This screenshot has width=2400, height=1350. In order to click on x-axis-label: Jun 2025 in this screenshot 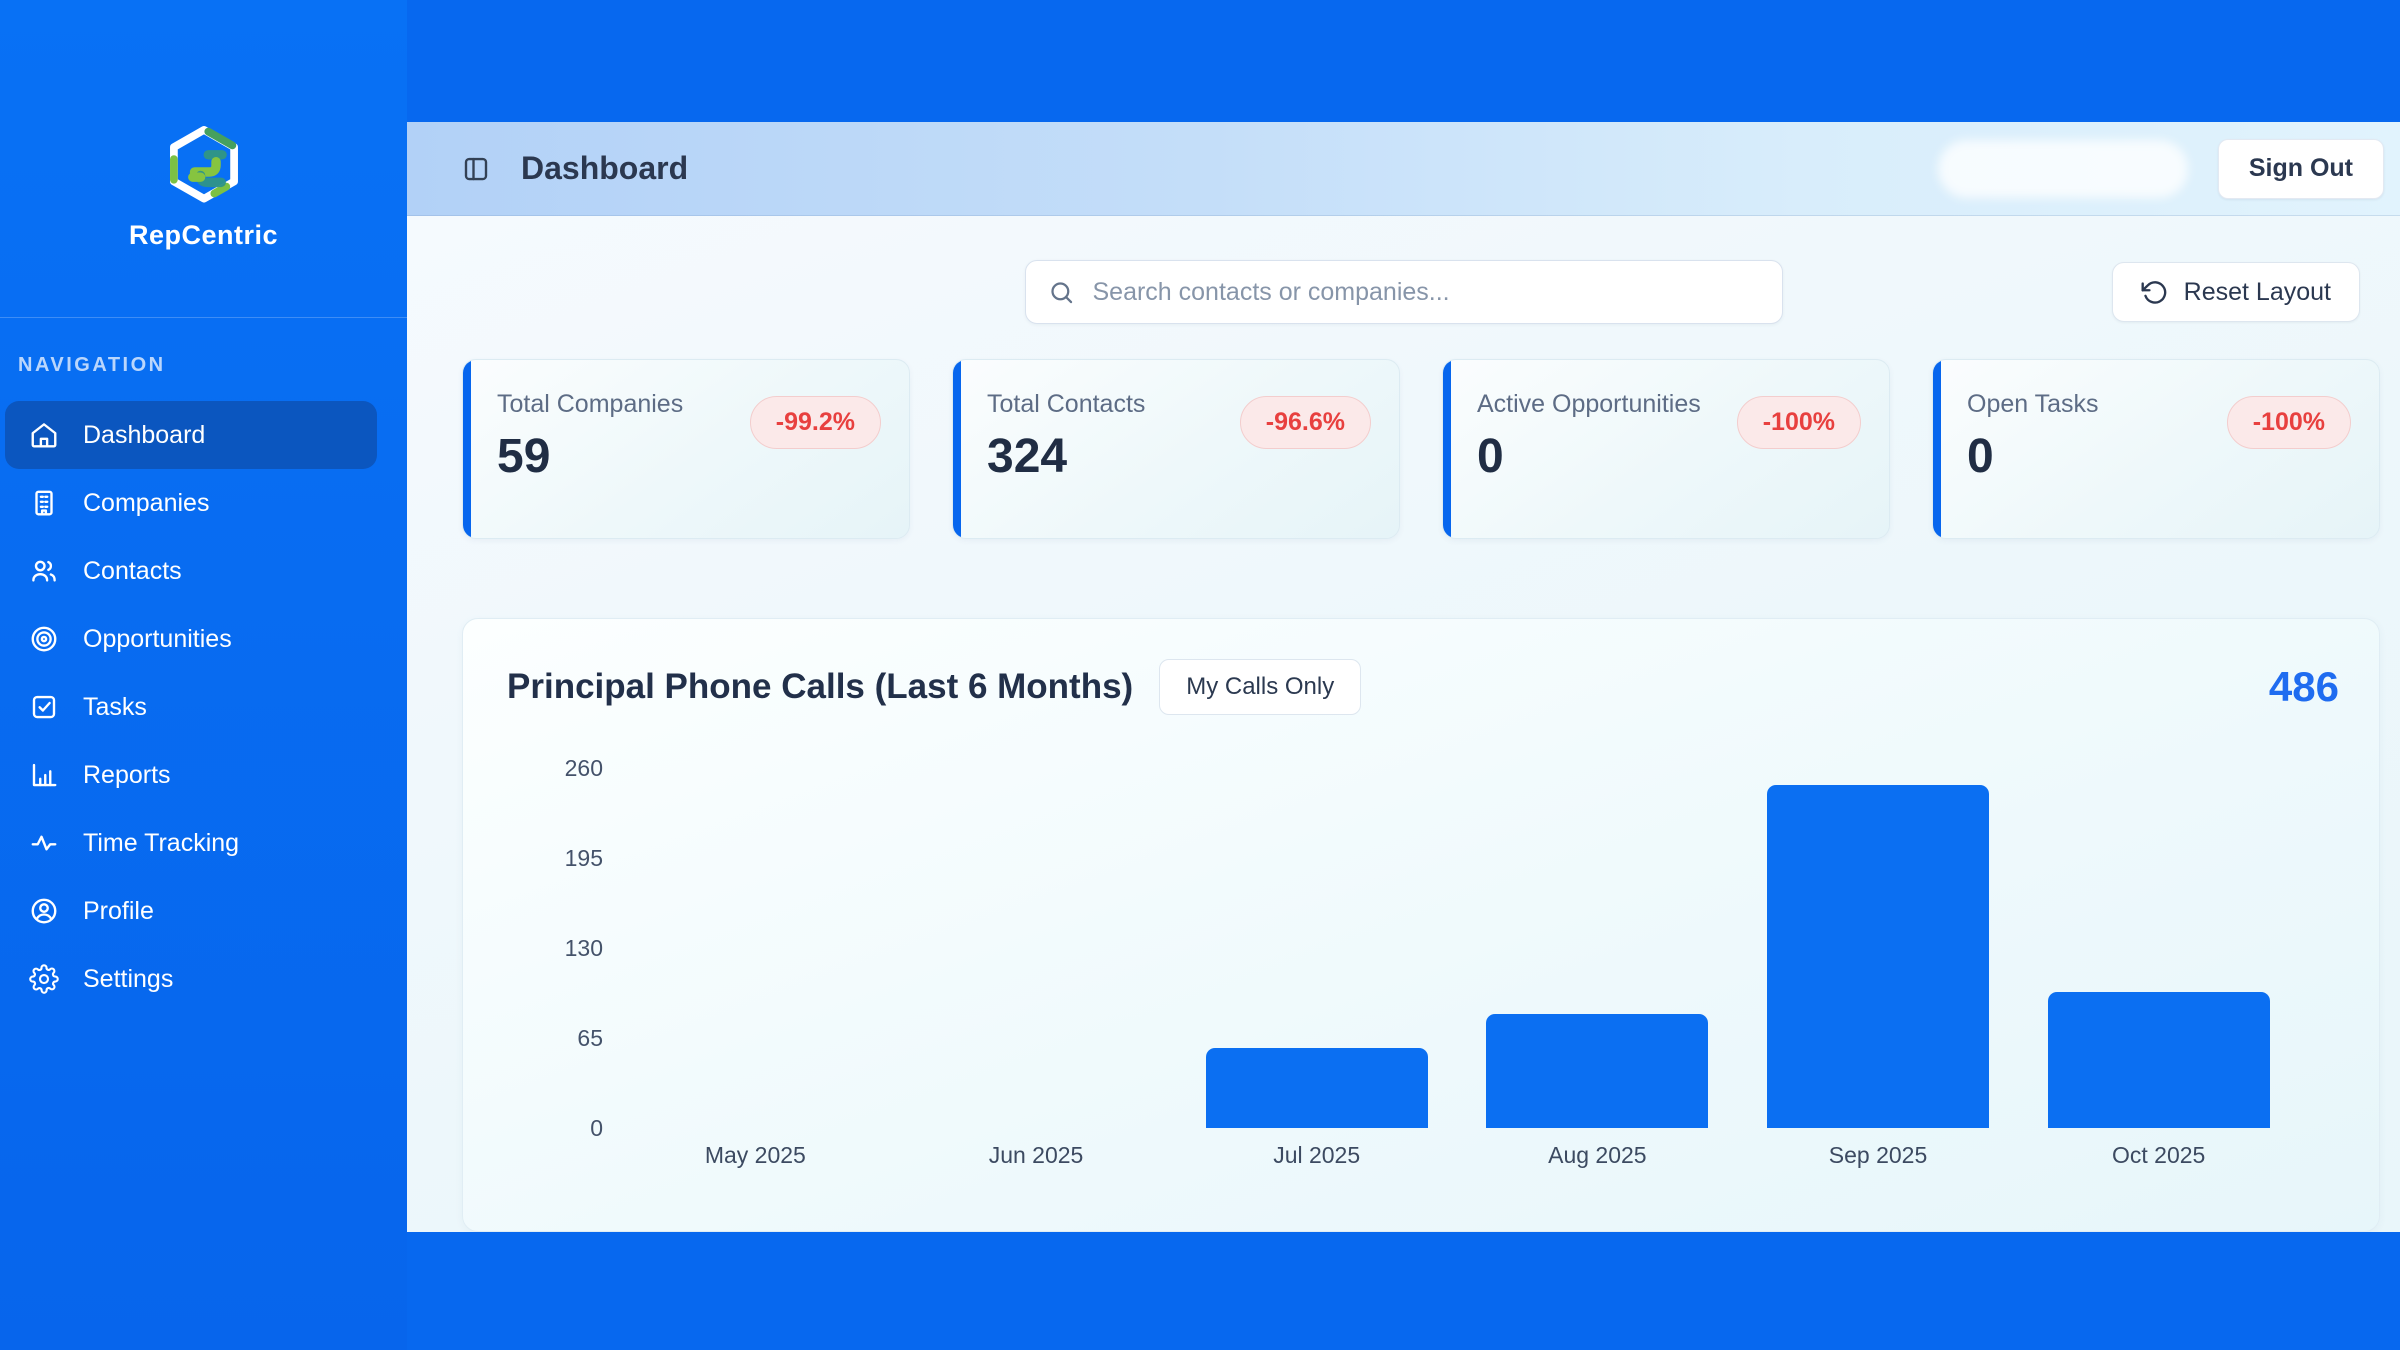, I will do `click(1036, 1155)`.